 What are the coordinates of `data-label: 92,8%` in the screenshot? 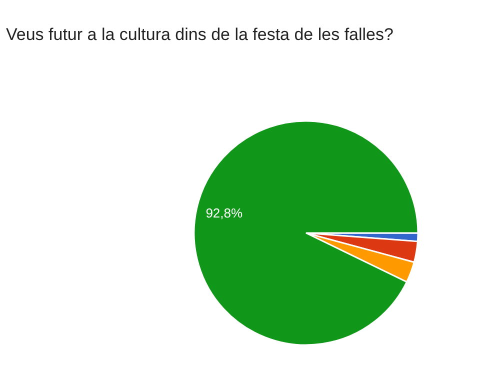 It's located at (225, 213).